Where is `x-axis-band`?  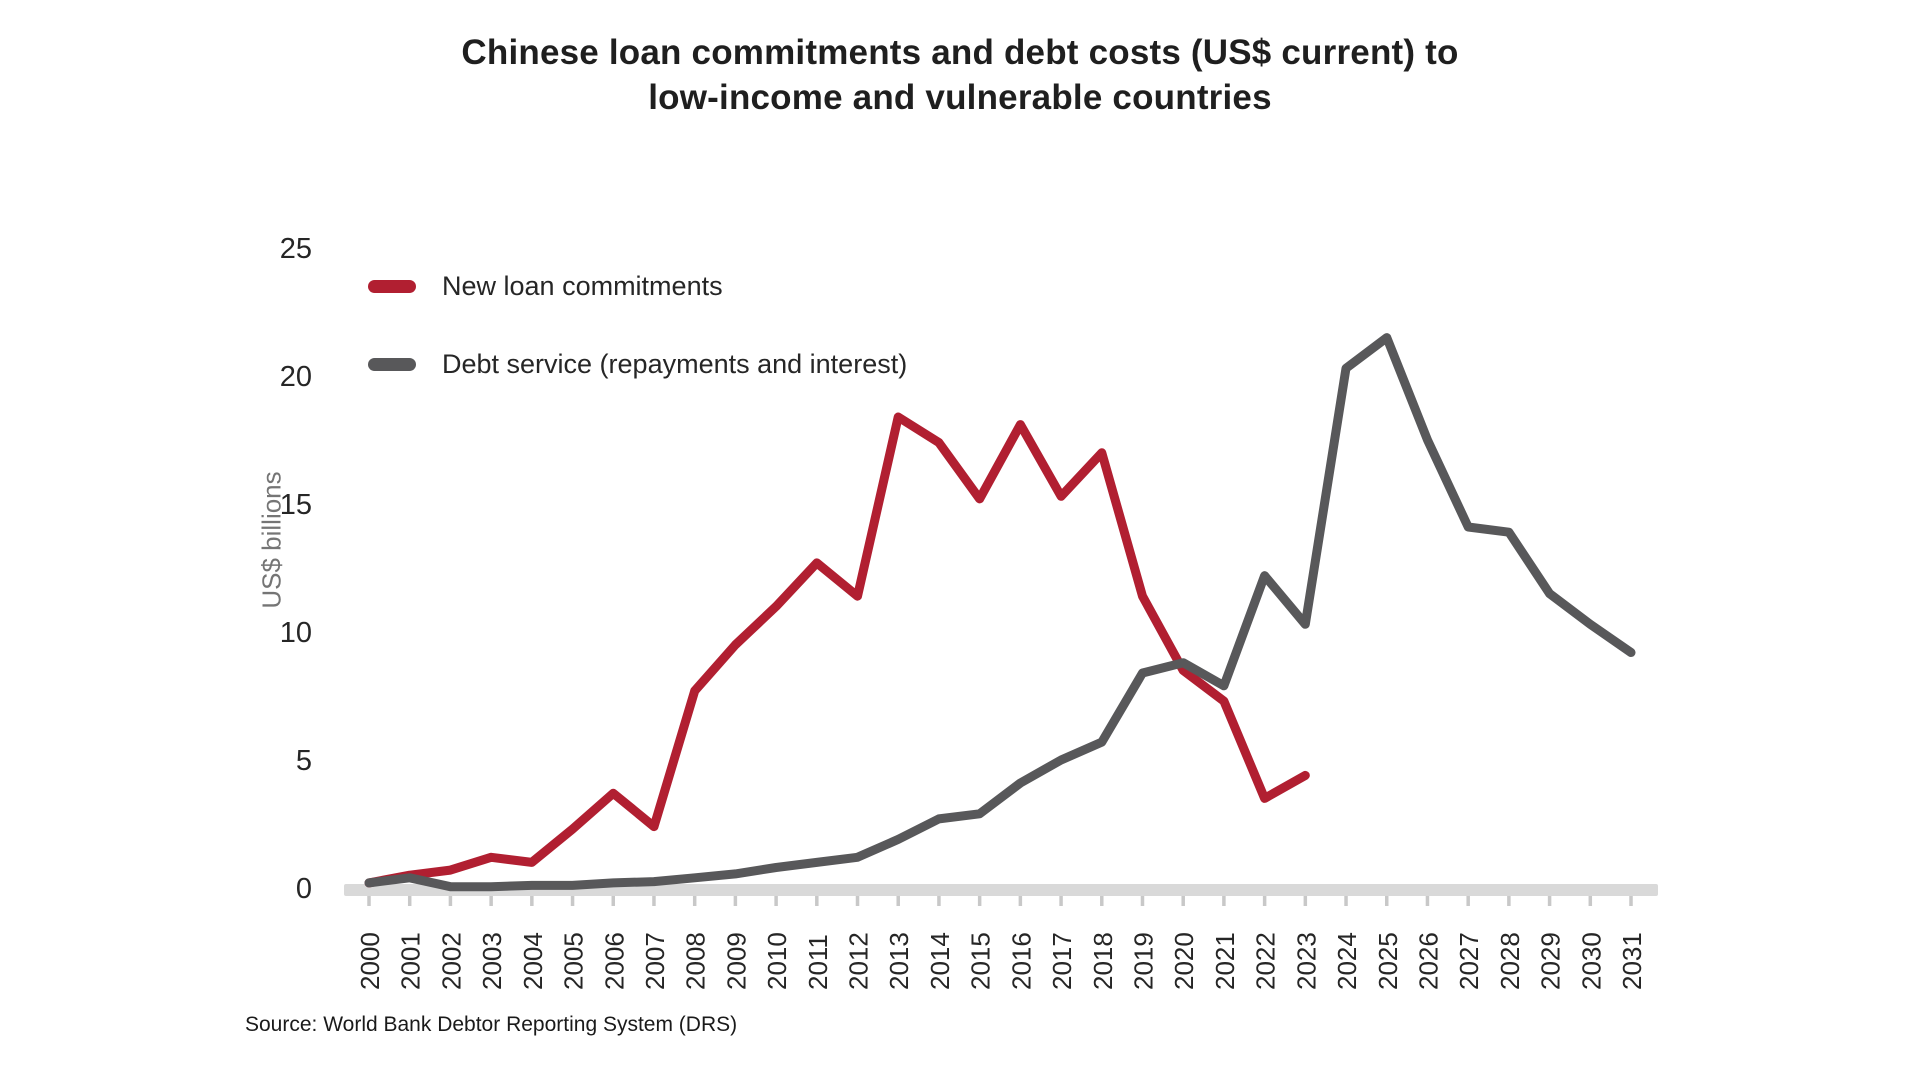
x-axis-band is located at coordinates (1001, 890).